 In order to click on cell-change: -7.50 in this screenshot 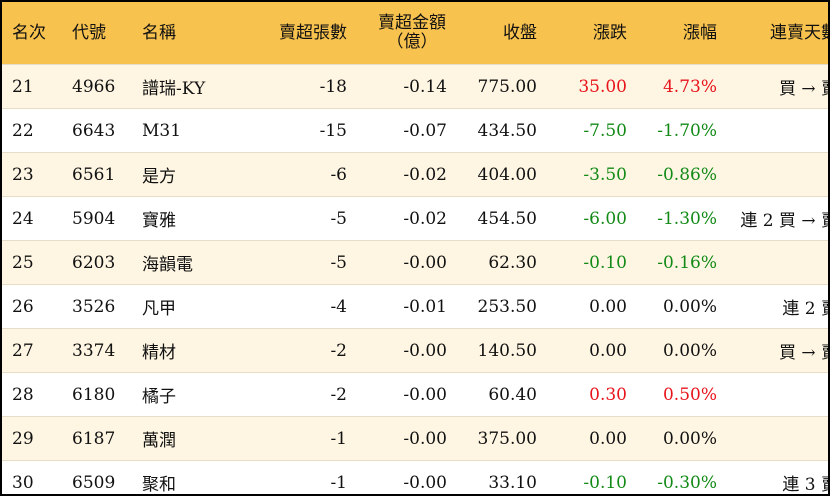, I will do `click(582, 130)`.